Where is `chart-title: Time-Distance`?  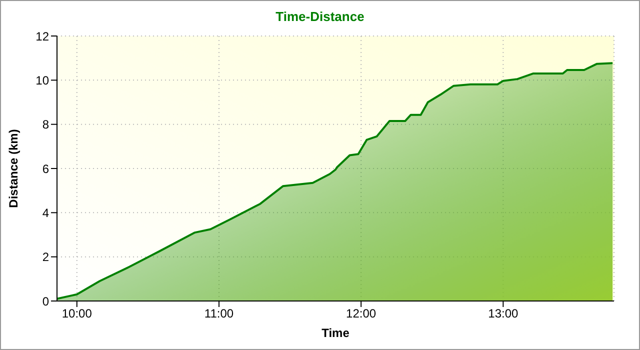 chart-title: Time-Distance is located at coordinates (320, 16).